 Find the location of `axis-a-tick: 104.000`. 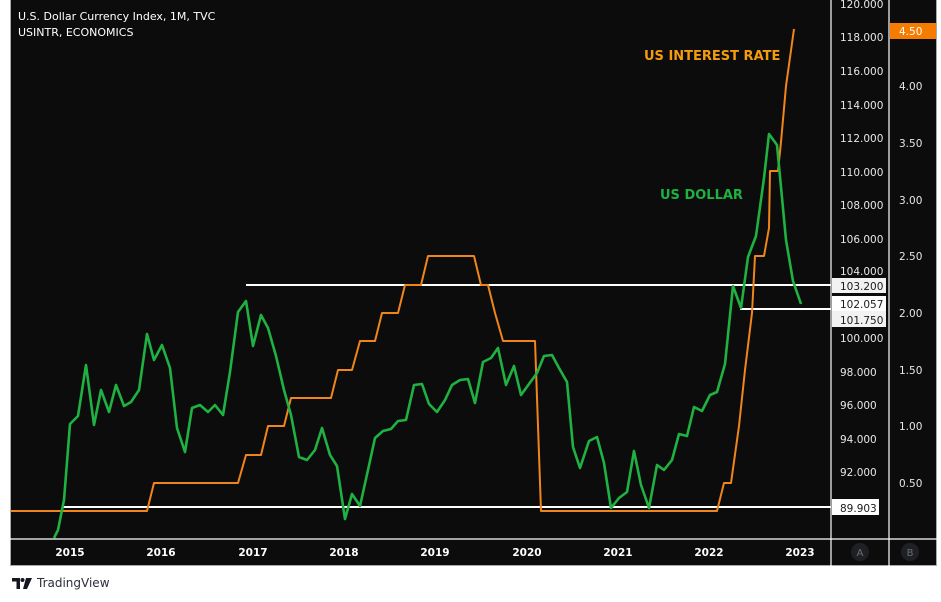

axis-a-tick: 104.000 is located at coordinates (861, 272).